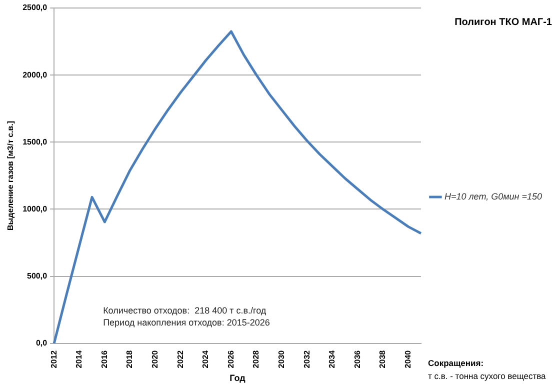 Image resolution: width=556 pixels, height=386 pixels. Describe the element at coordinates (383, 359) in the screenshot. I see `x-tick-label: 2038` at that location.